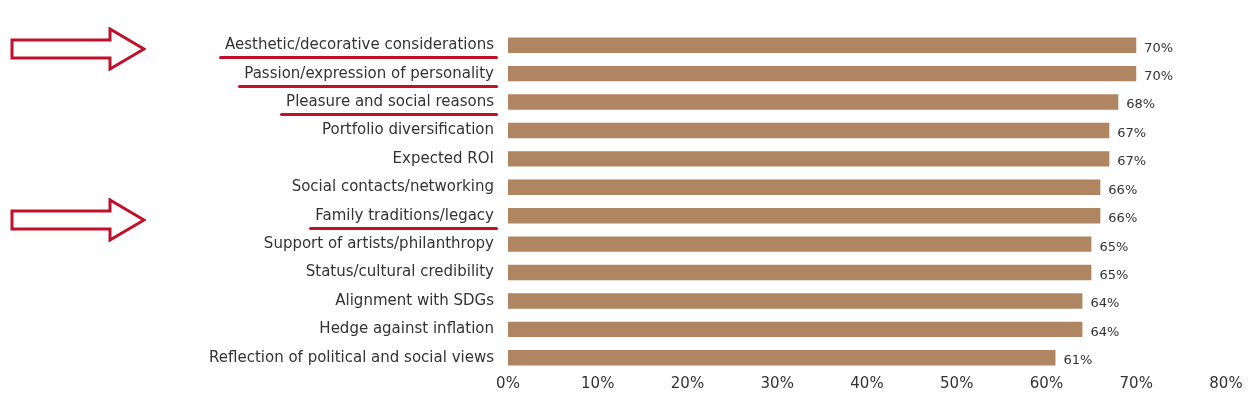  What do you see at coordinates (352, 356) in the screenshot?
I see `y-tick-label: Reflection of political and social views` at bounding box center [352, 356].